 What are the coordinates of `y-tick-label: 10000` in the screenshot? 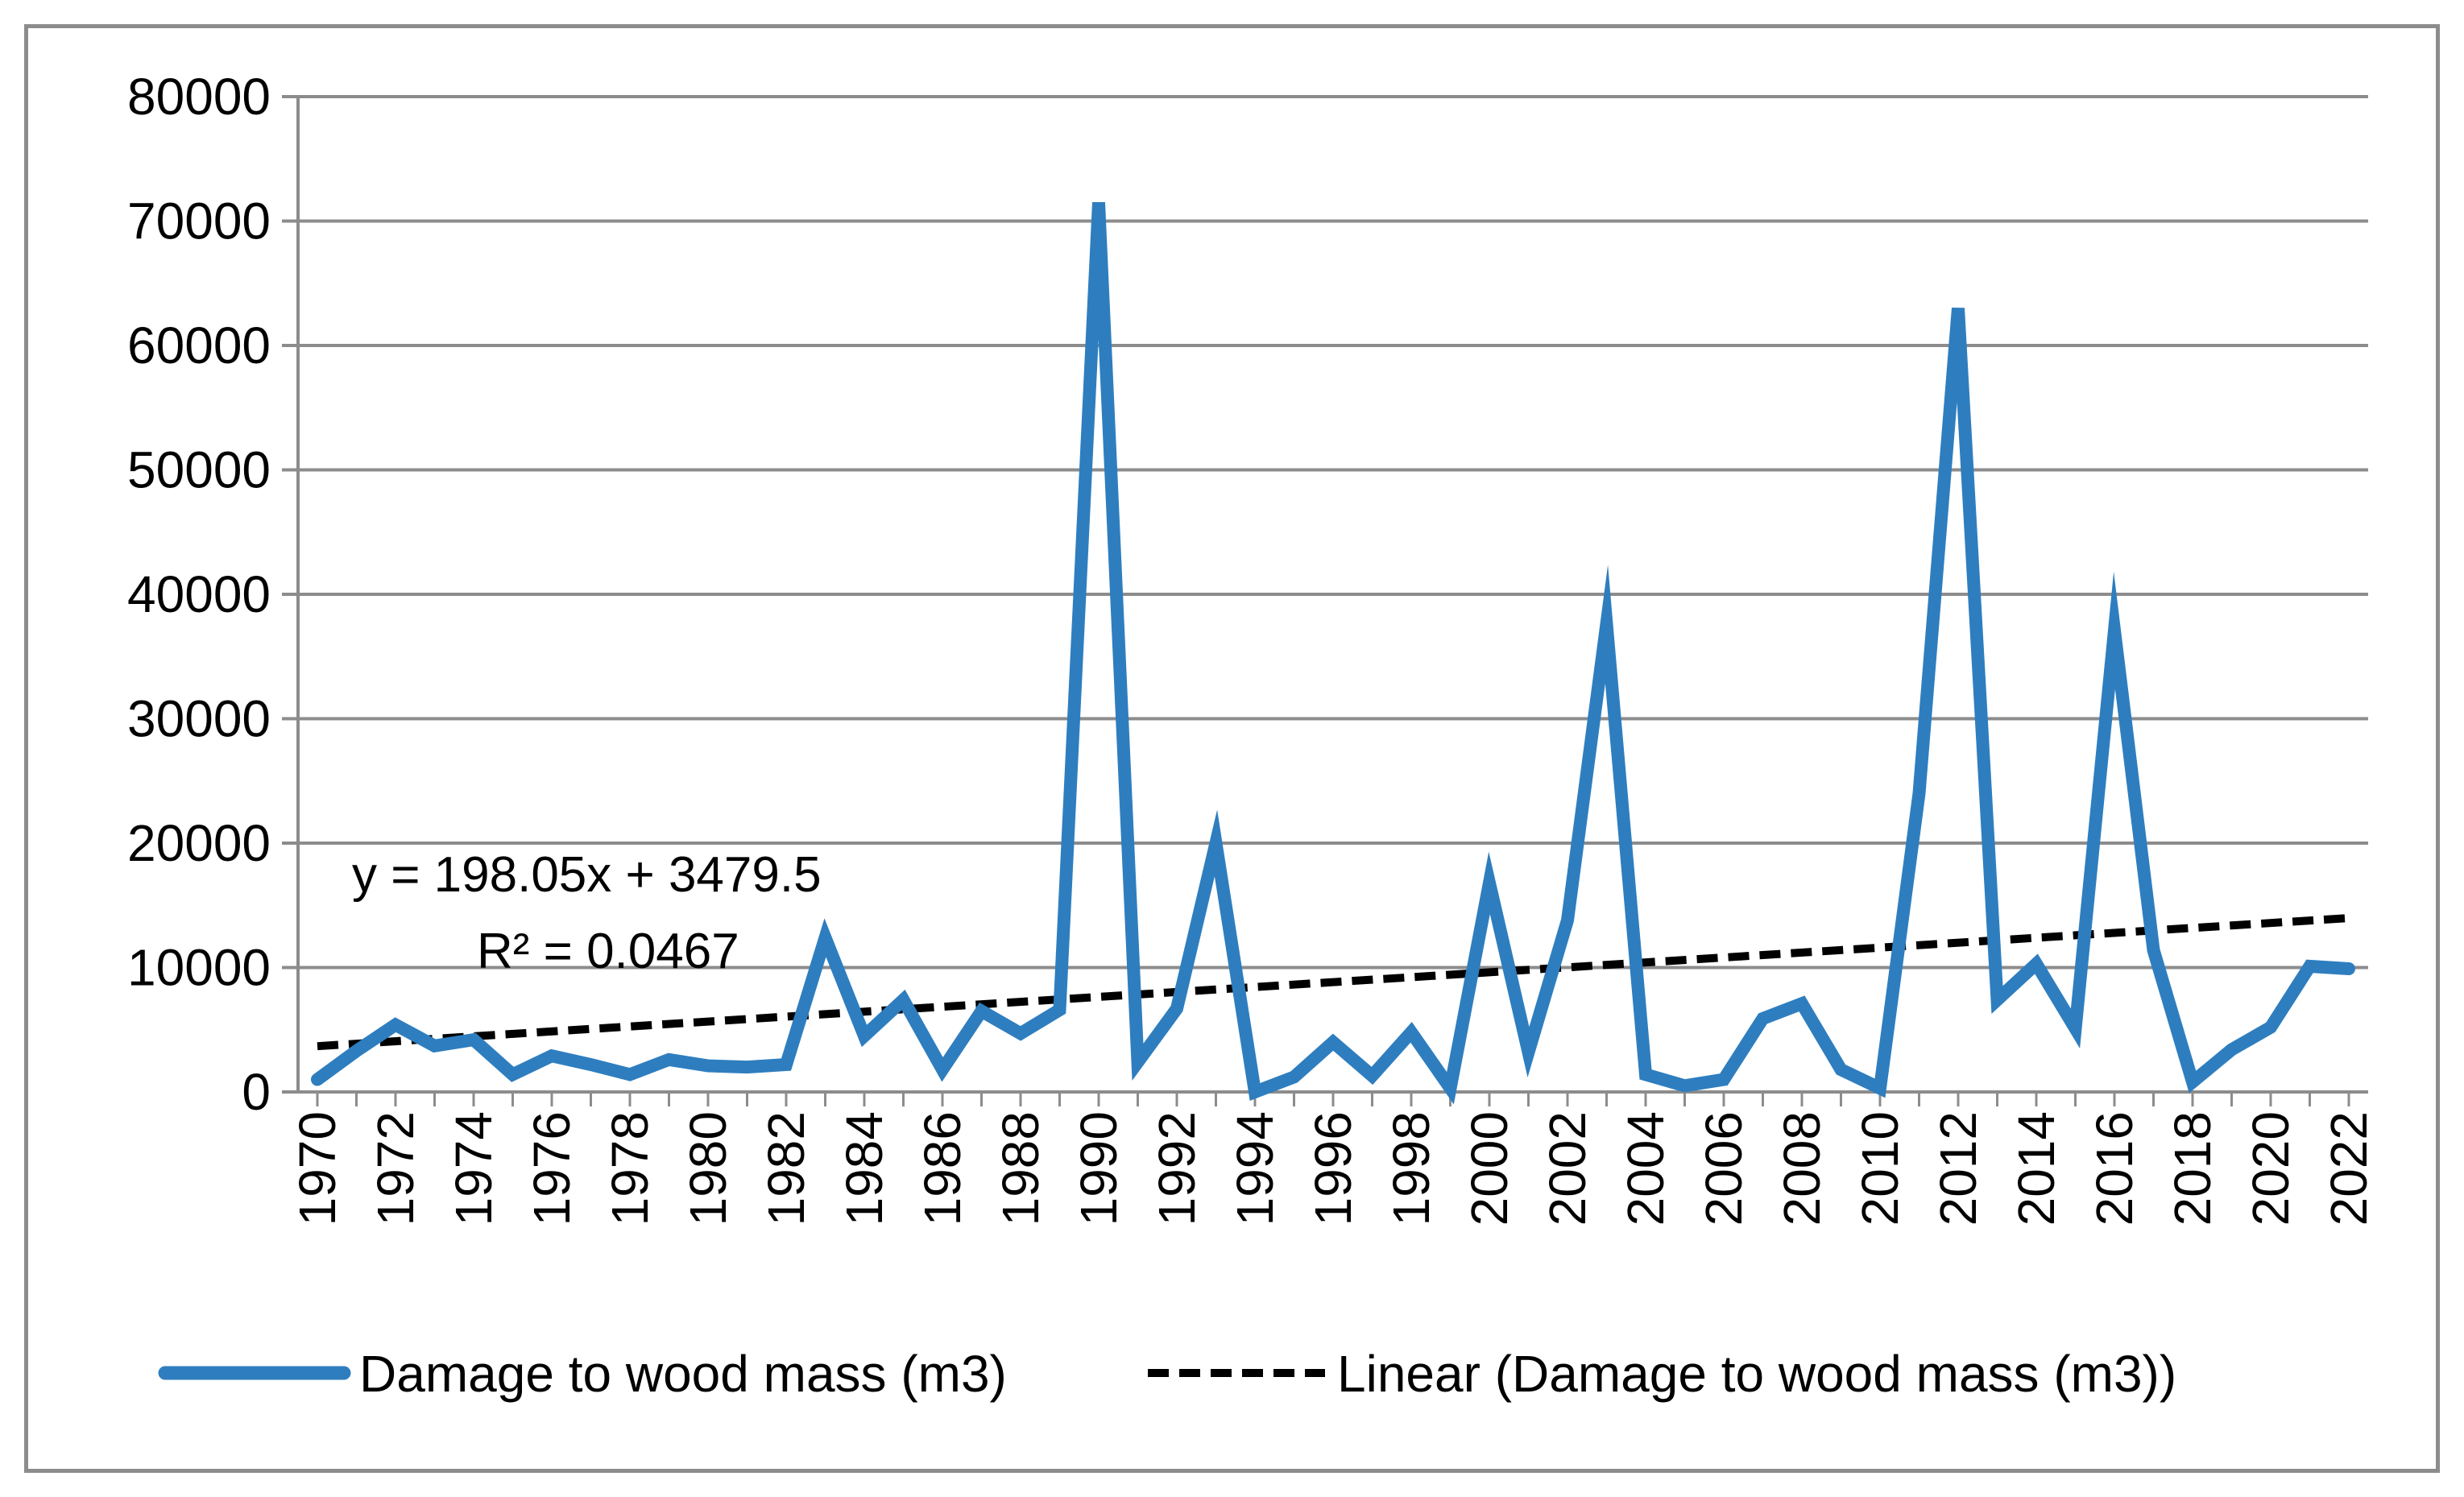 It's located at (199, 968).